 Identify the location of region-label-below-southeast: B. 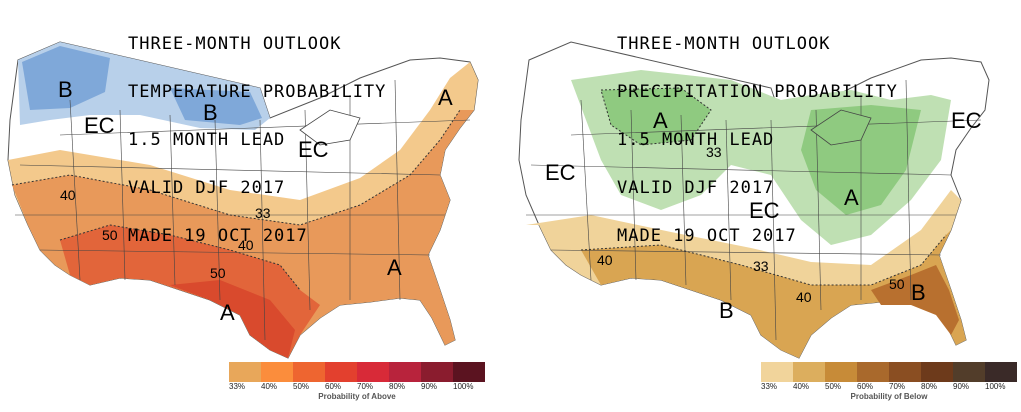
(918, 292).